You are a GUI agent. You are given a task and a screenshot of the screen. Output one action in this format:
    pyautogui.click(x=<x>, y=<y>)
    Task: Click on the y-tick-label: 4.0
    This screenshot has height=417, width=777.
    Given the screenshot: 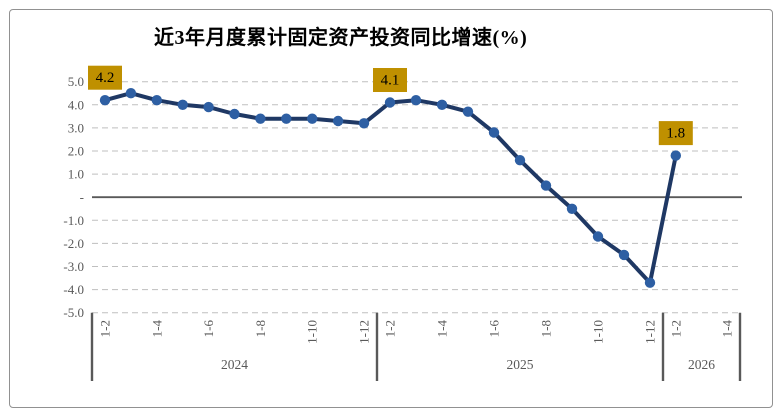 What is the action you would take?
    pyautogui.click(x=76, y=104)
    